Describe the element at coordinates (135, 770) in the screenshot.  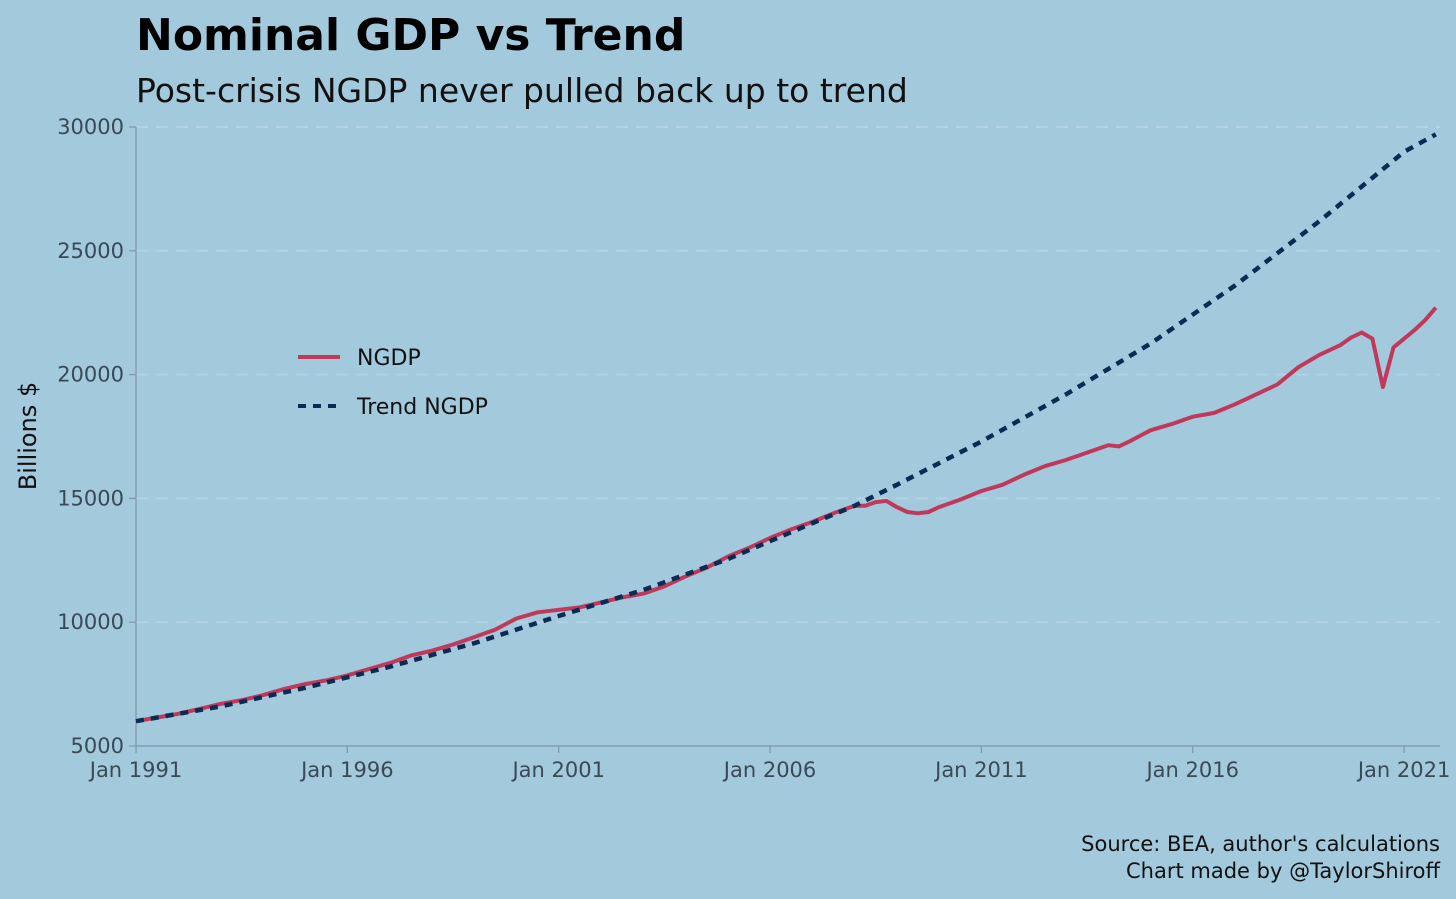
I see `x-tick-label: Jan 1991` at that location.